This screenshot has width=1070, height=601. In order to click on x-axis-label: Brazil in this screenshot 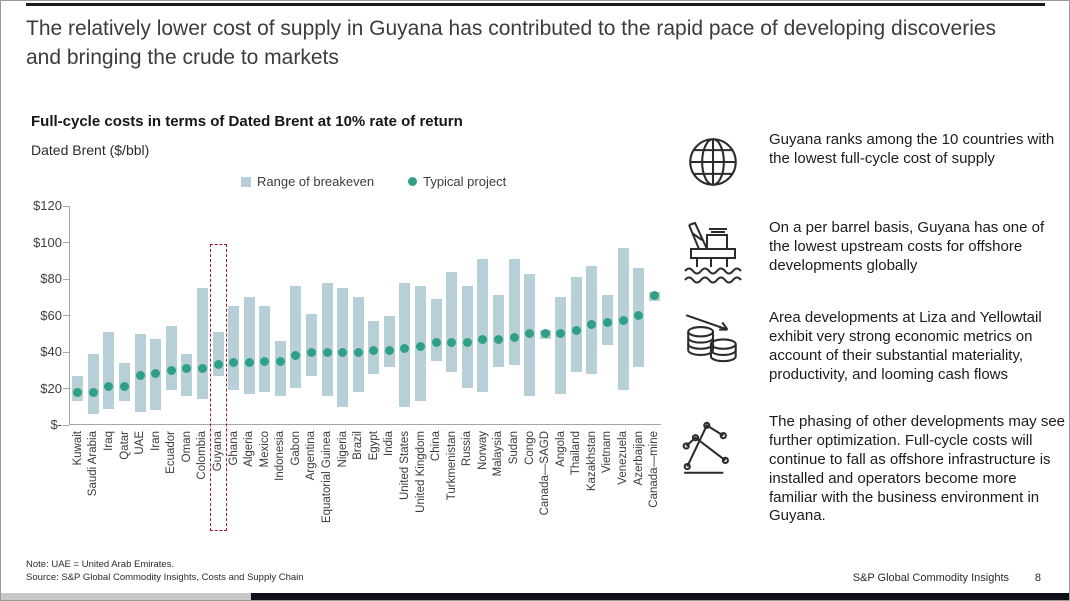, I will do `click(358, 445)`.